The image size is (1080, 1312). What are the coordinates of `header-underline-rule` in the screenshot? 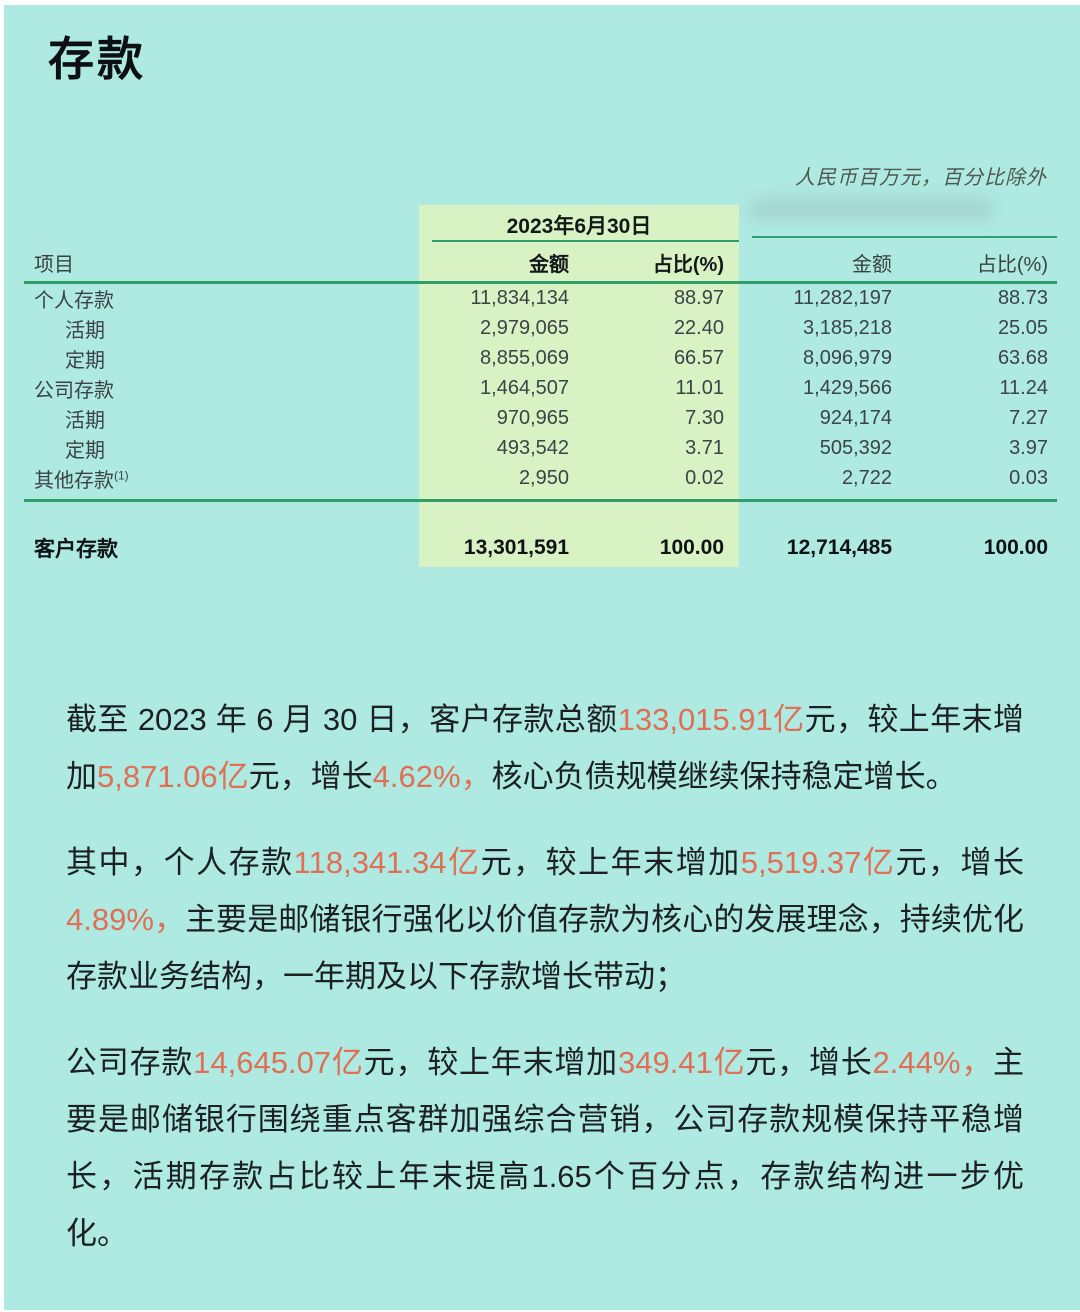 It's located at (540, 282).